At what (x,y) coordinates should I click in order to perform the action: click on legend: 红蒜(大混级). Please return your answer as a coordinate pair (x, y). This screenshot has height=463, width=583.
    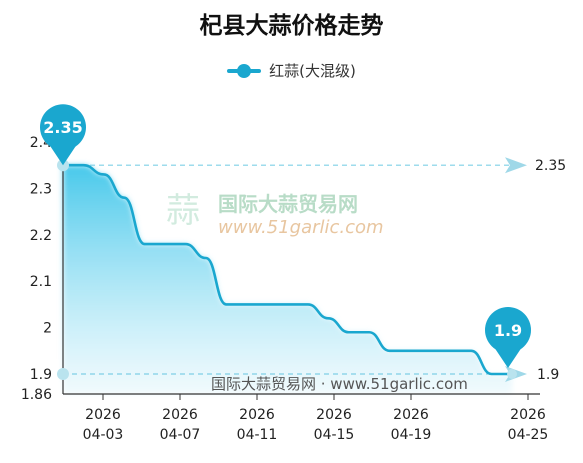
    Looking at the image, I should click on (291, 70).